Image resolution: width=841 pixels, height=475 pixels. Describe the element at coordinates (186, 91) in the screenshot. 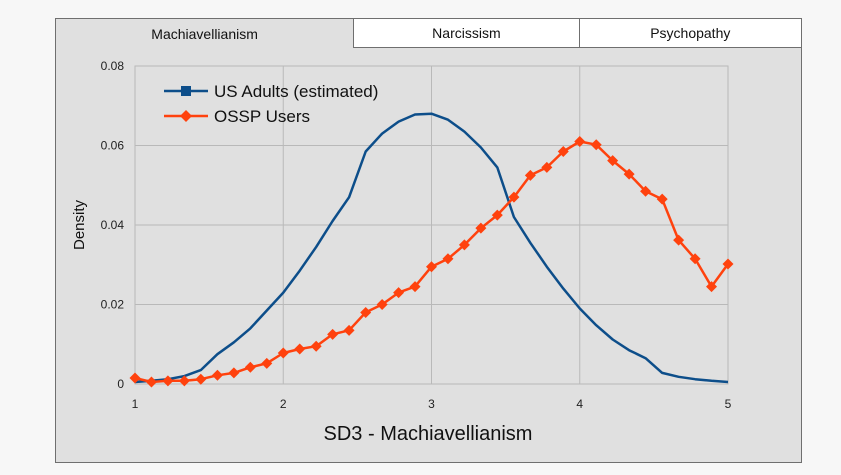

I see `legend-marker-us-adults` at that location.